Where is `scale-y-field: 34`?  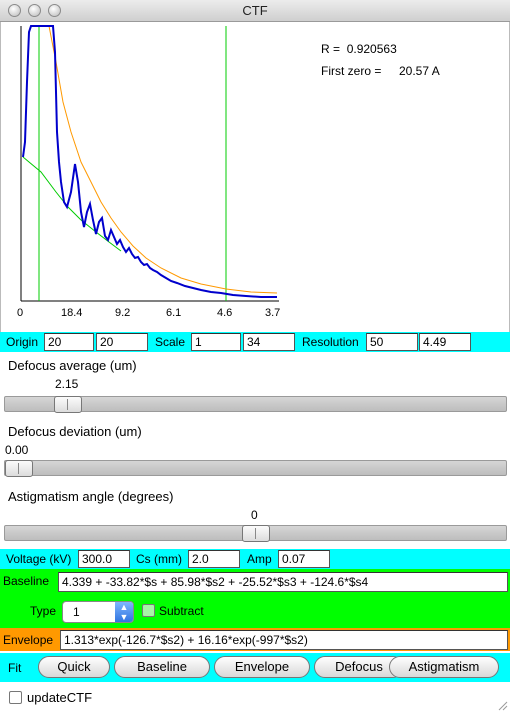
scale-y-field: 34 is located at coordinates (269, 342).